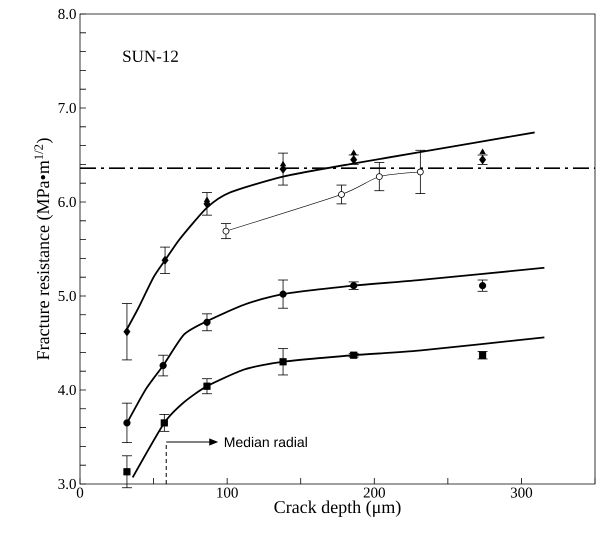 The width and height of the screenshot is (596, 534). Describe the element at coordinates (521, 493) in the screenshot. I see `x-tick-label: 300` at that location.